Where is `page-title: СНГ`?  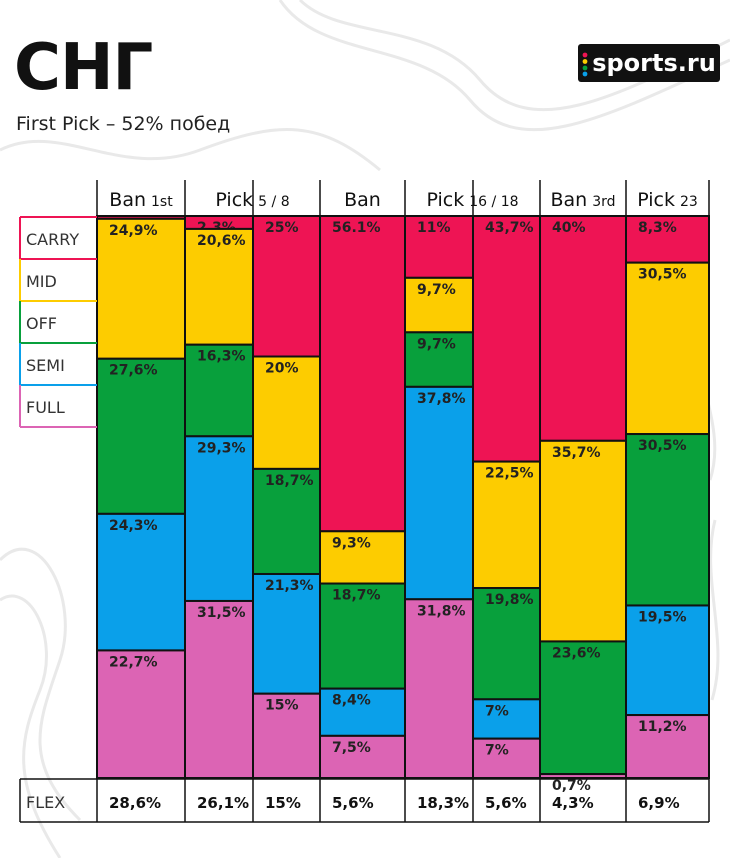 page-title: СНГ is located at coordinates (83, 68).